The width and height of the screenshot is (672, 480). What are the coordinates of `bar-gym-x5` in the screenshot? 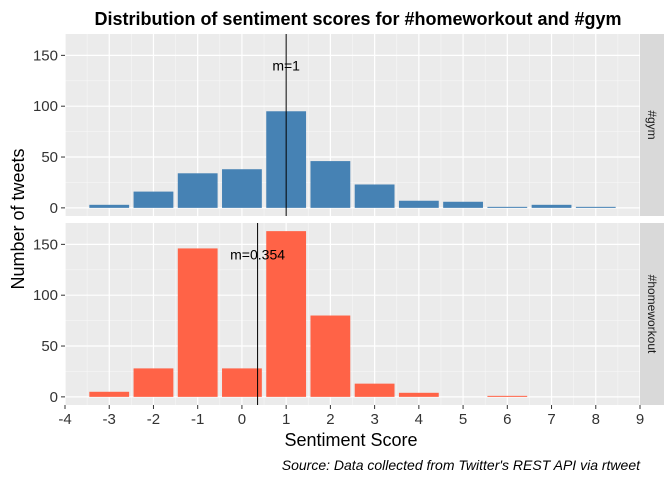 It's located at (463, 204).